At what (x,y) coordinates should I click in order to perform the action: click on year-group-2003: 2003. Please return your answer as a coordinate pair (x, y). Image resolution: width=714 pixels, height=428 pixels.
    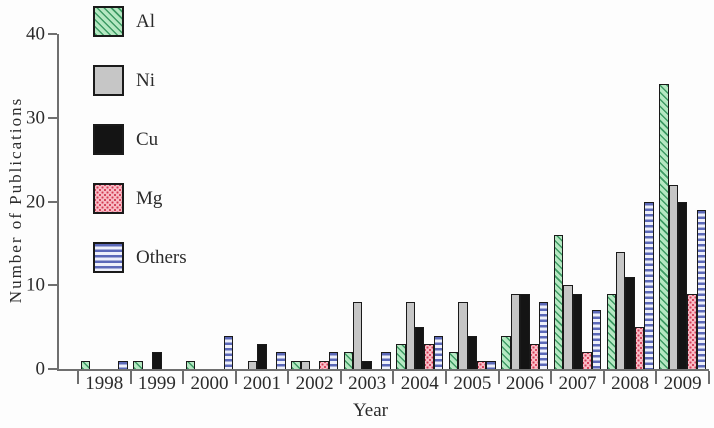
    Looking at the image, I should click on (366, 213).